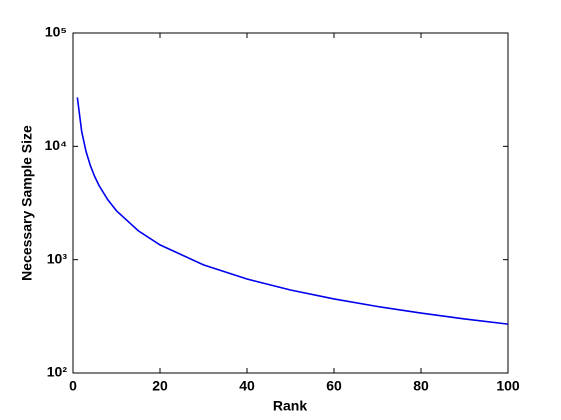 This screenshot has width=561, height=420. What do you see at coordinates (160, 386) in the screenshot?
I see `x-tick-label: 20` at bounding box center [160, 386].